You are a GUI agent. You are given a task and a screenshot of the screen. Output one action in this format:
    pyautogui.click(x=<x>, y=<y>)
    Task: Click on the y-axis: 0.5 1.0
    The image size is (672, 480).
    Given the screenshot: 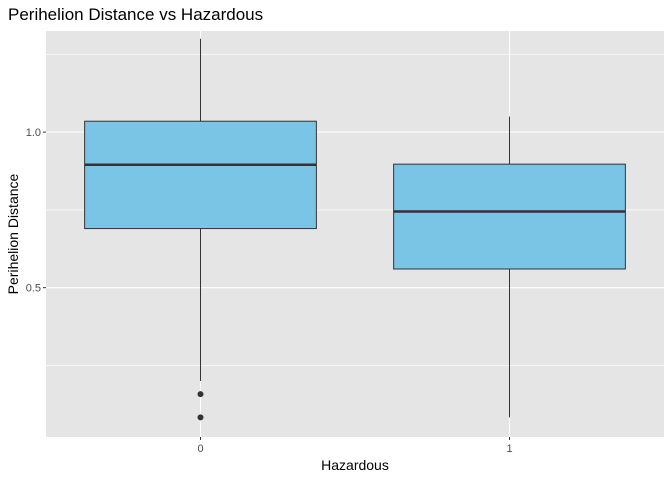 What is the action you would take?
    pyautogui.click(x=36, y=211)
    